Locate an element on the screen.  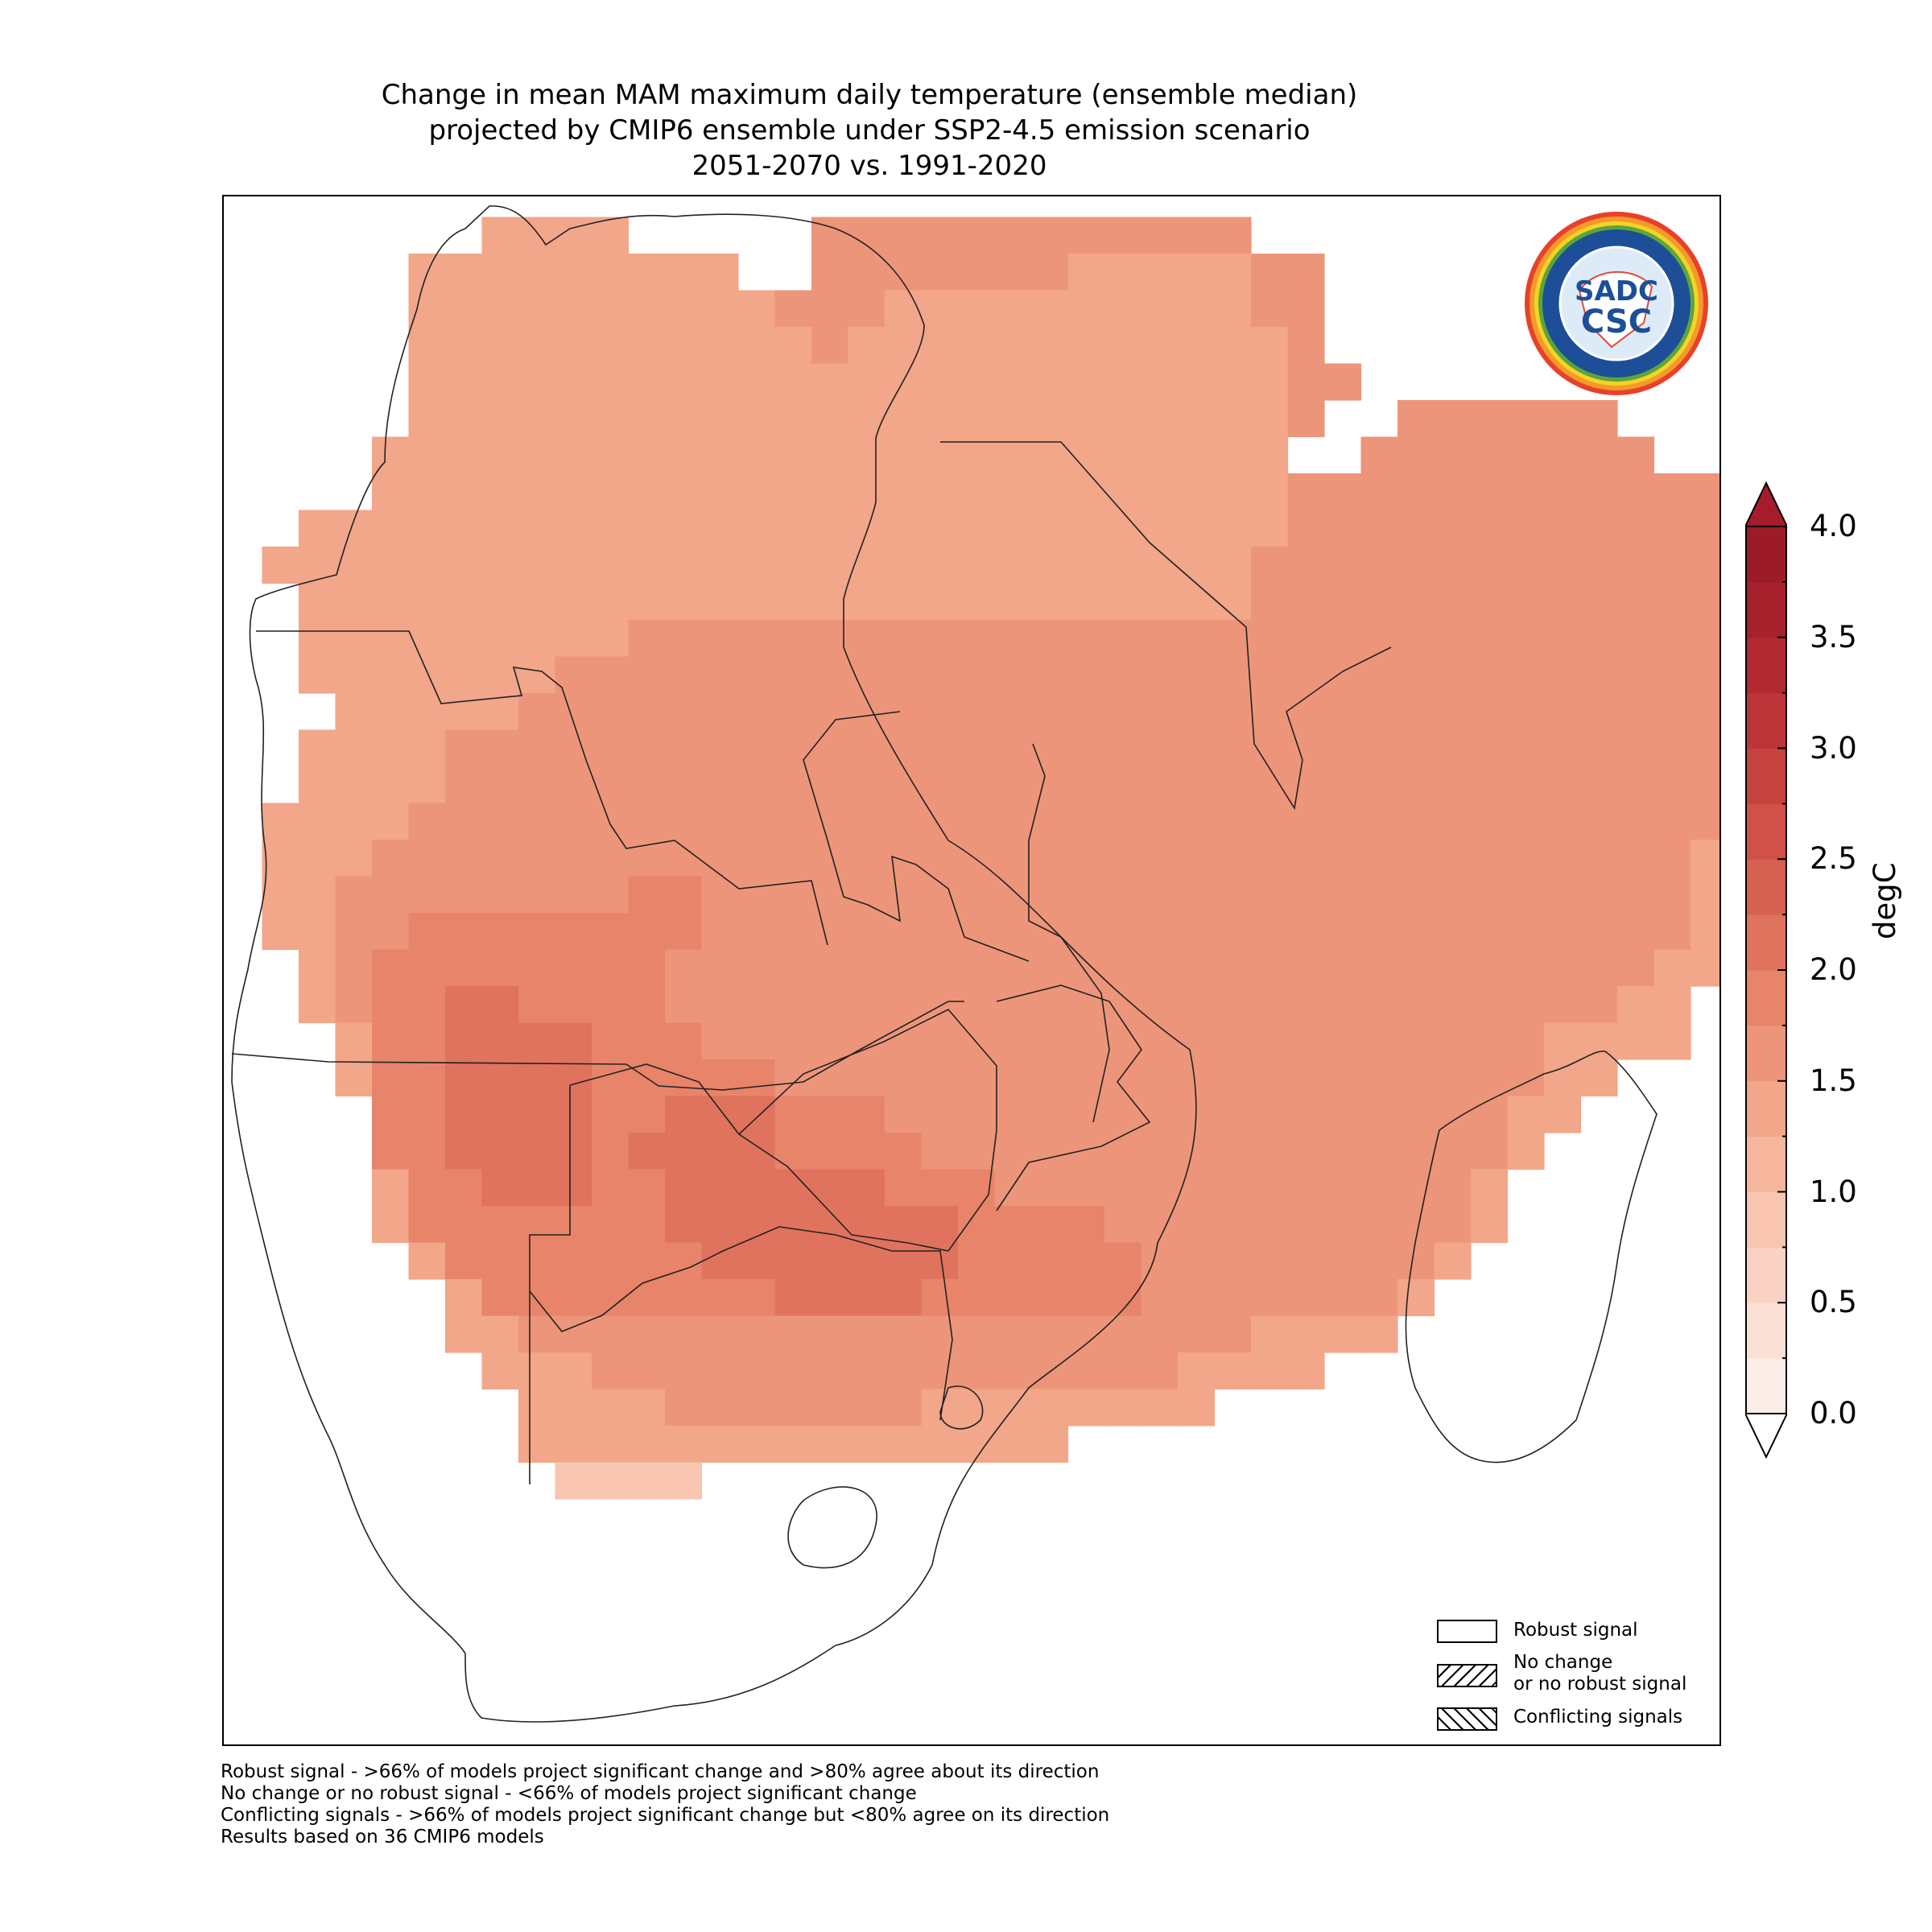
border-drc-angola is located at coordinates (542, 788).